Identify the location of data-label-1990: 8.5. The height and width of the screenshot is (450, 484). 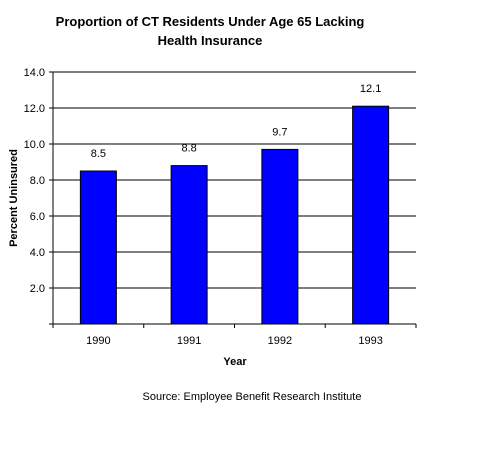
(98, 154).